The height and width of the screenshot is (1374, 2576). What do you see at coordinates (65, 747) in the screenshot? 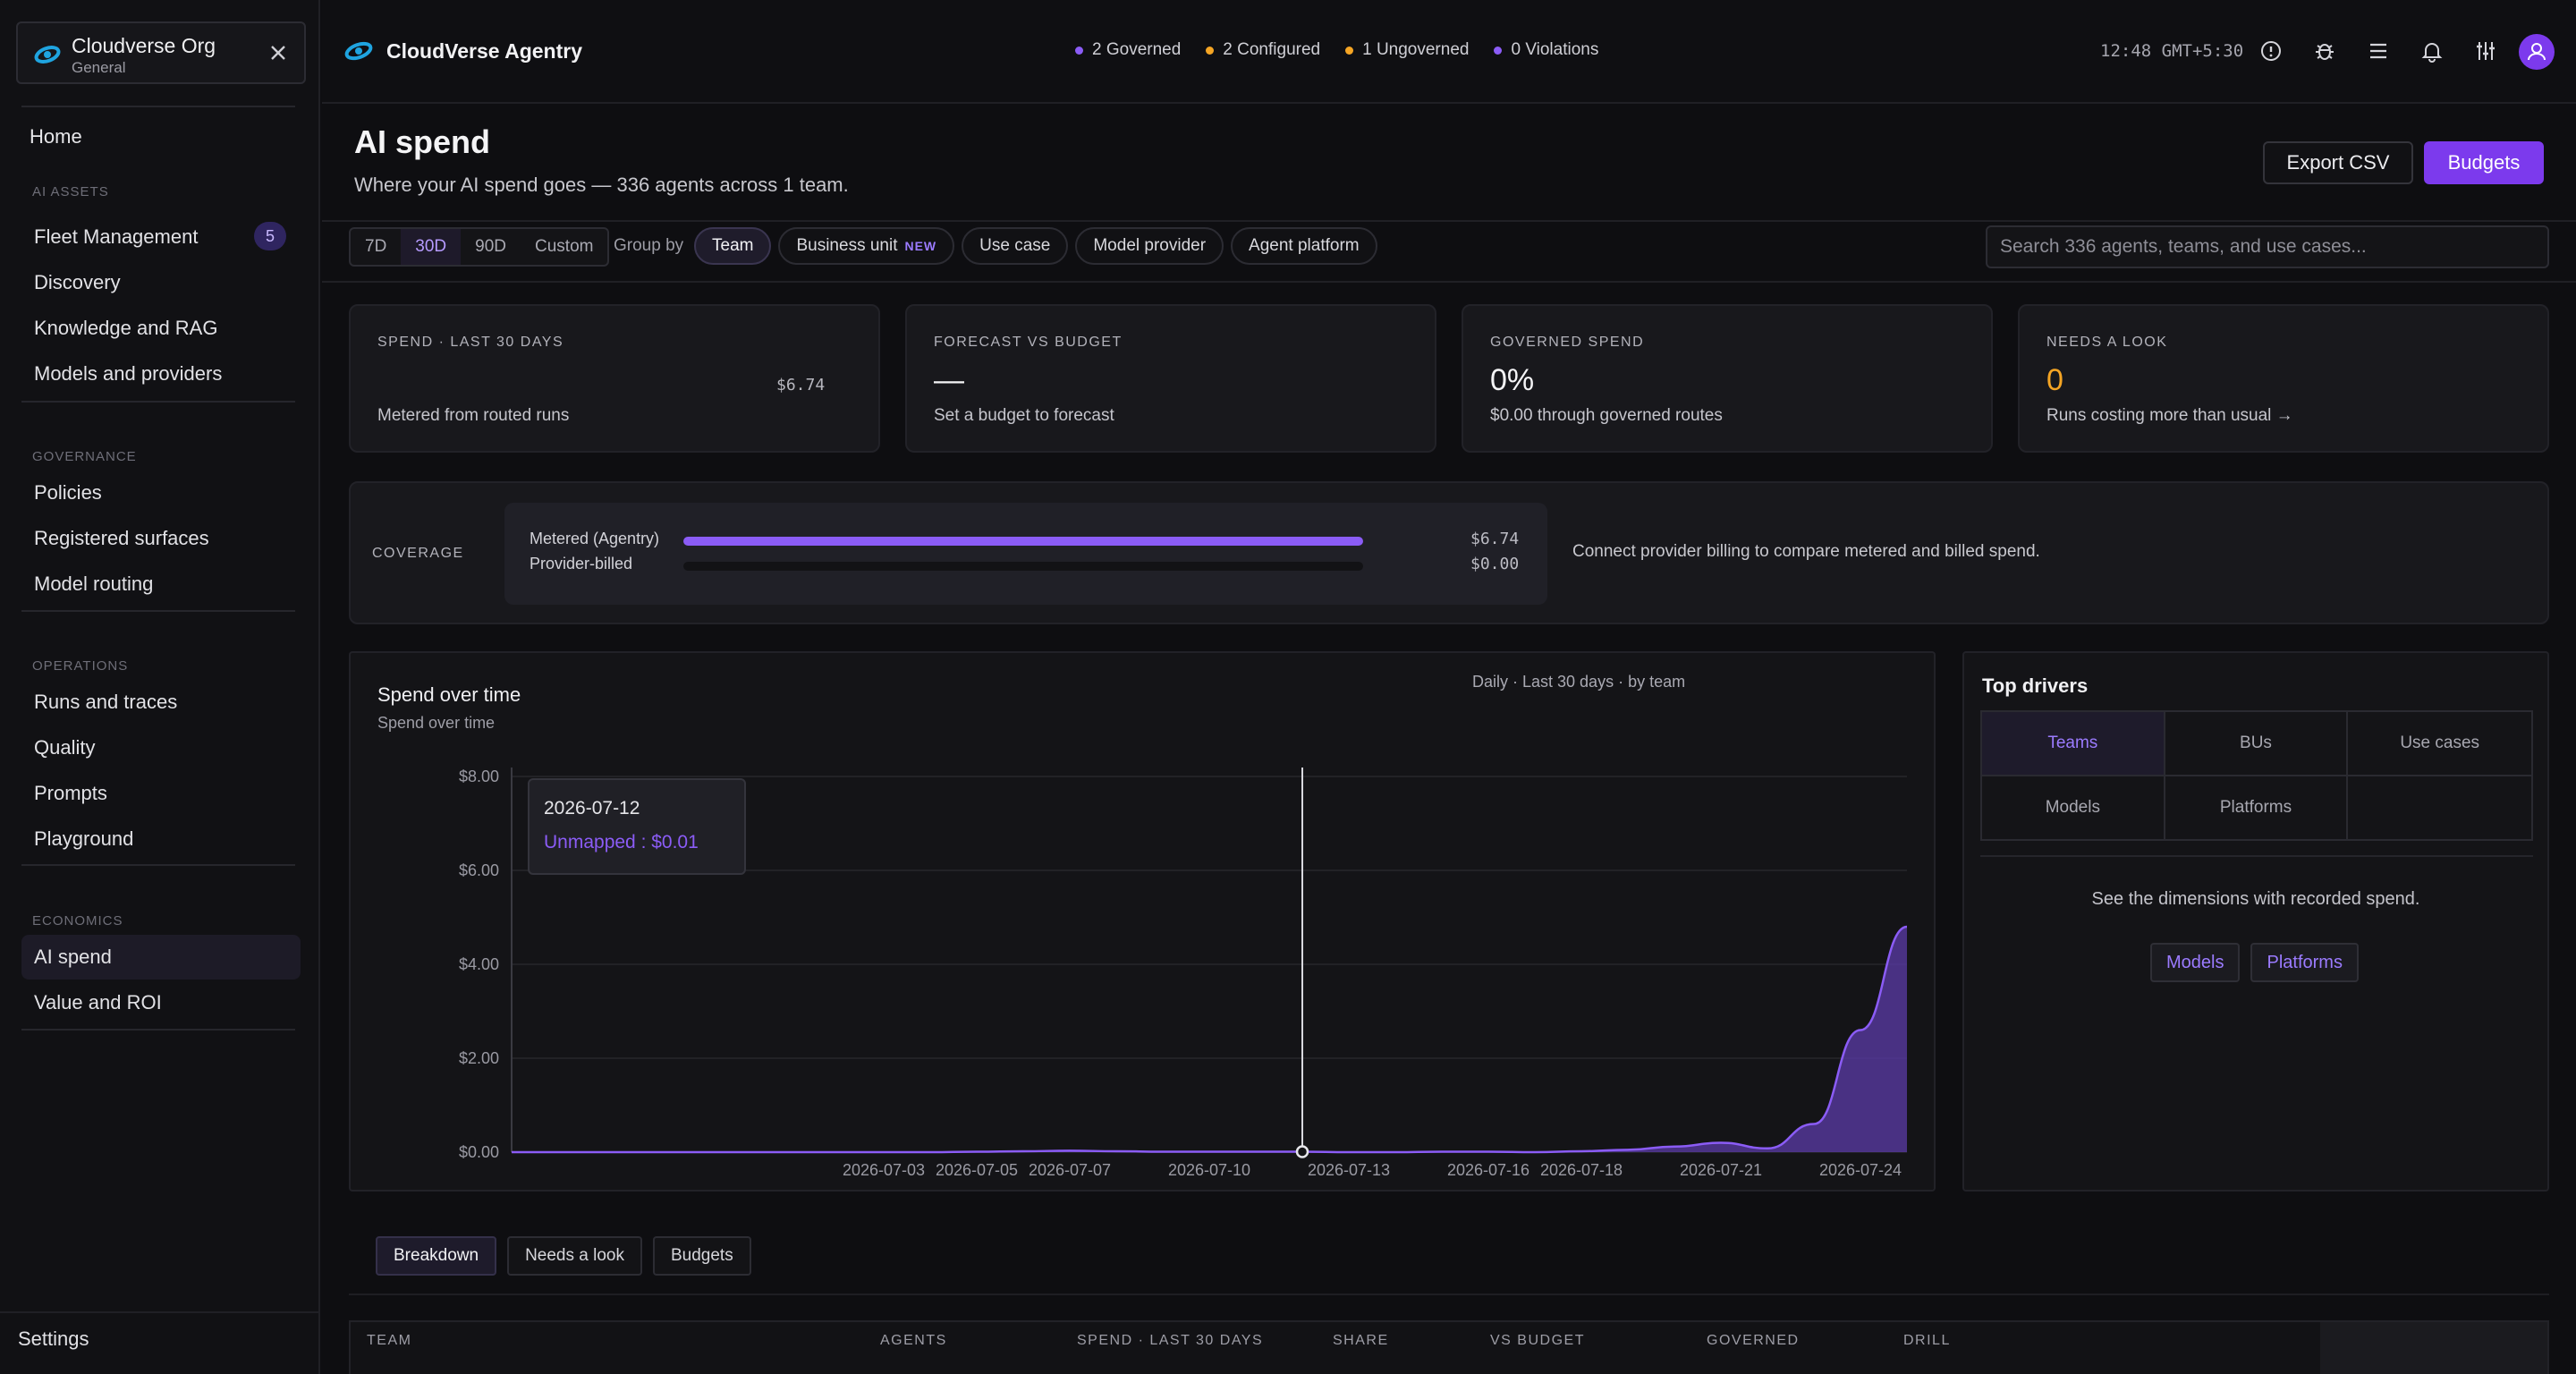
I see `nav-item-quality: Quality` at bounding box center [65, 747].